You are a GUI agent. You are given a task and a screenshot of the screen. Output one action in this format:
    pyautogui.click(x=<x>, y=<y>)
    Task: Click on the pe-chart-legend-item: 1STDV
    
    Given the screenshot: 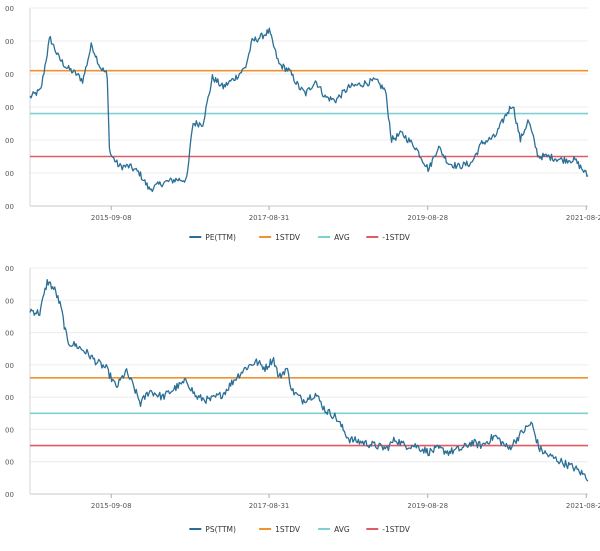 What is the action you would take?
    pyautogui.click(x=280, y=237)
    